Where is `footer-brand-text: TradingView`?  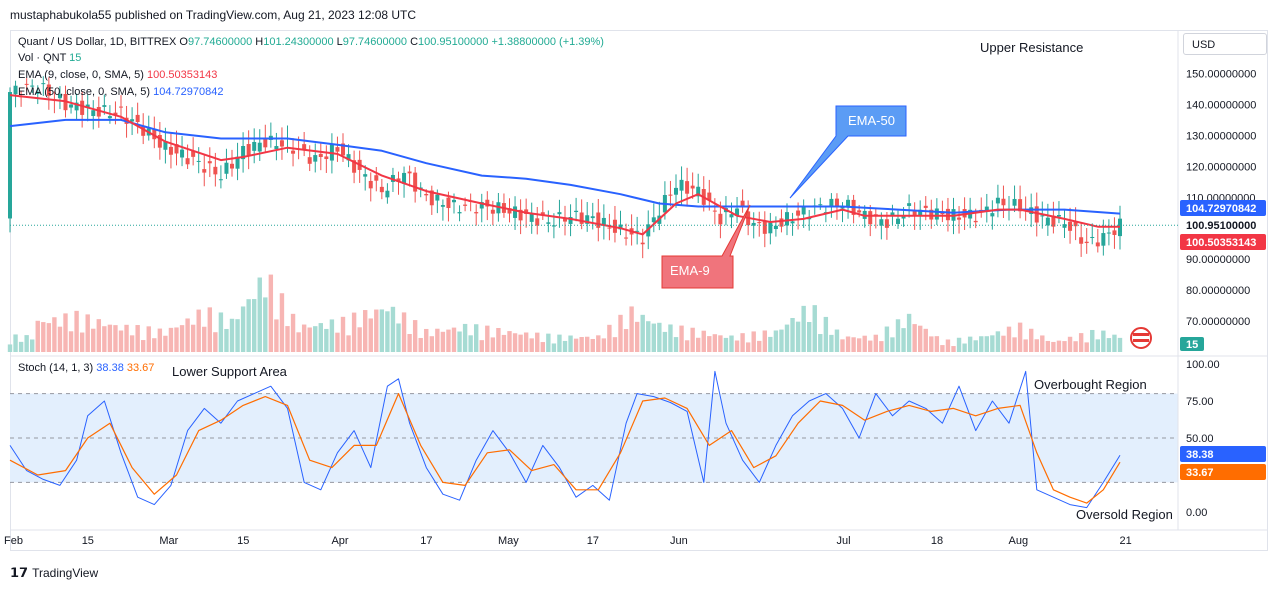
footer-brand-text: TradingView is located at coordinates (65, 573).